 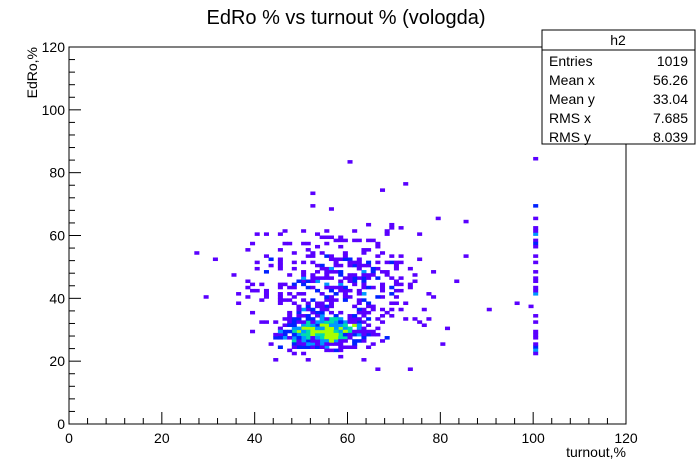 What do you see at coordinates (571, 61) in the screenshot?
I see `stats-row-label: Entries` at bounding box center [571, 61].